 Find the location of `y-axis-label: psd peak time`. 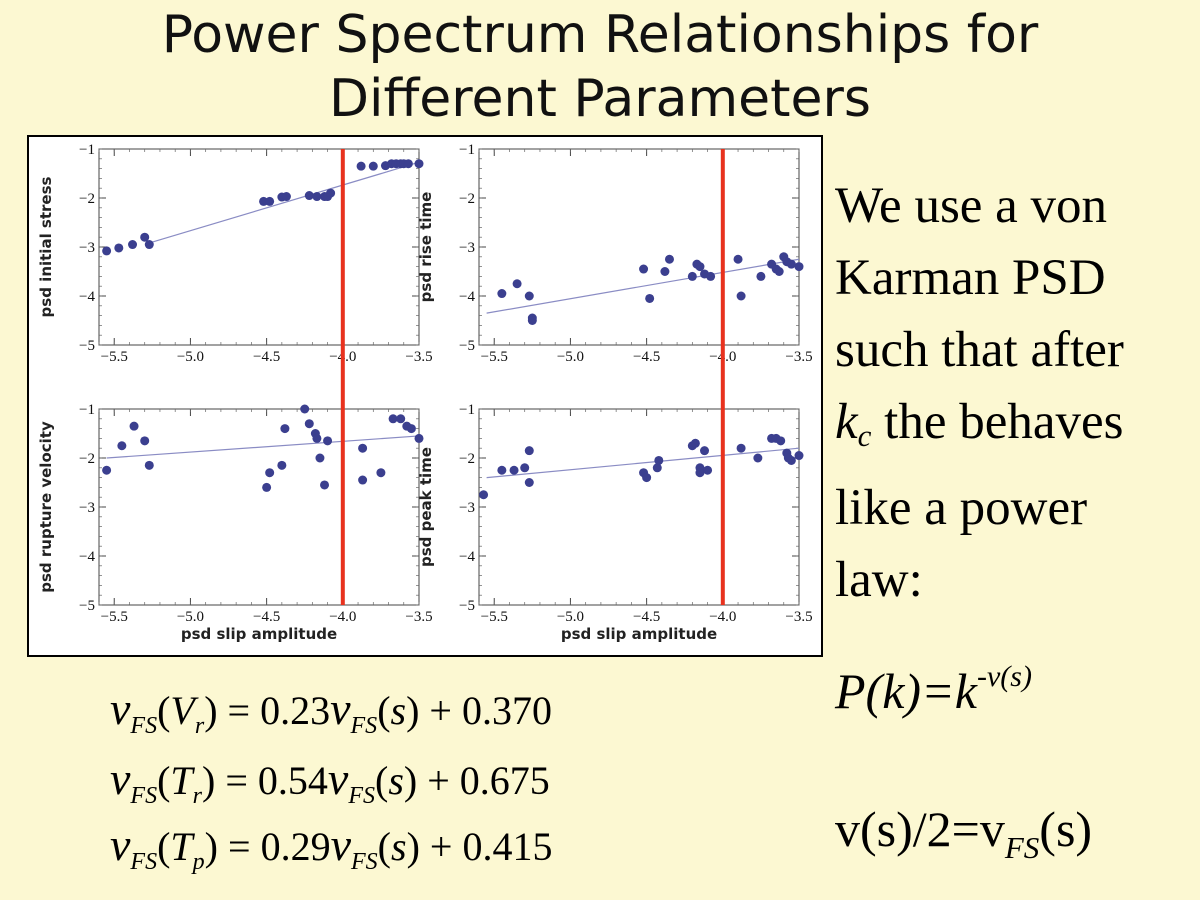

y-axis-label: psd peak time is located at coordinates (426, 507).